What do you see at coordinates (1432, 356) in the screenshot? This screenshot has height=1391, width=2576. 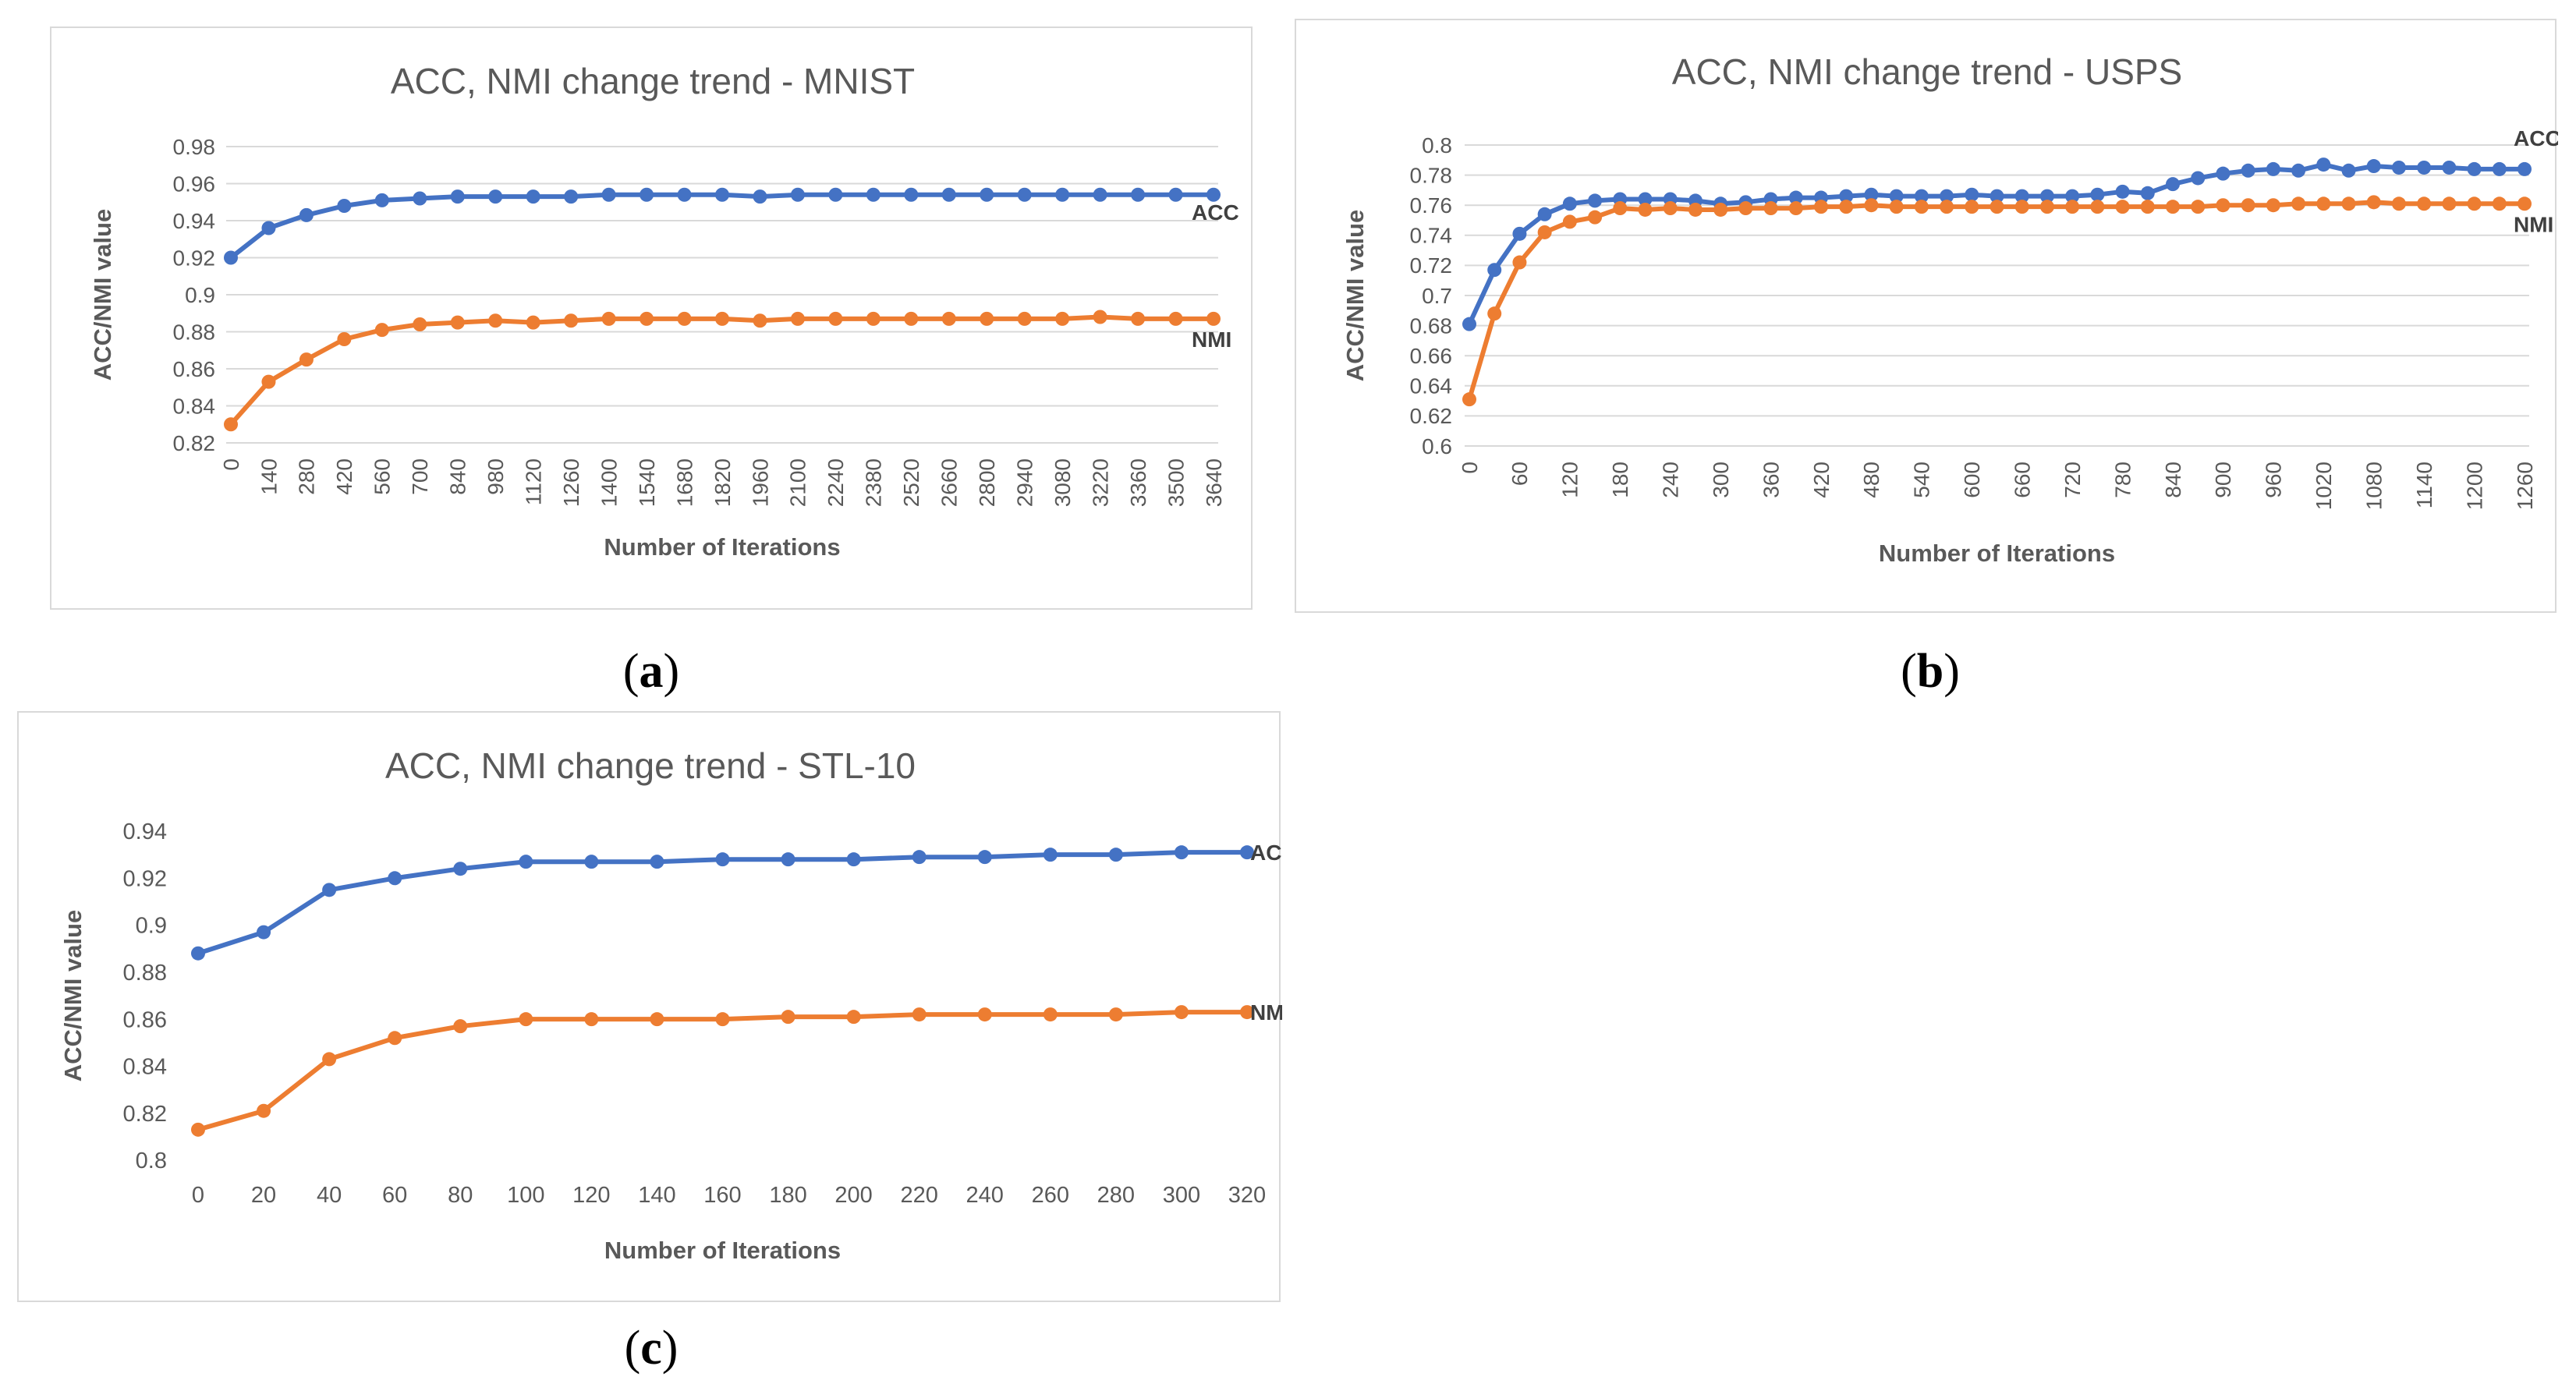 I see `y-tick-label: 0.66` at bounding box center [1432, 356].